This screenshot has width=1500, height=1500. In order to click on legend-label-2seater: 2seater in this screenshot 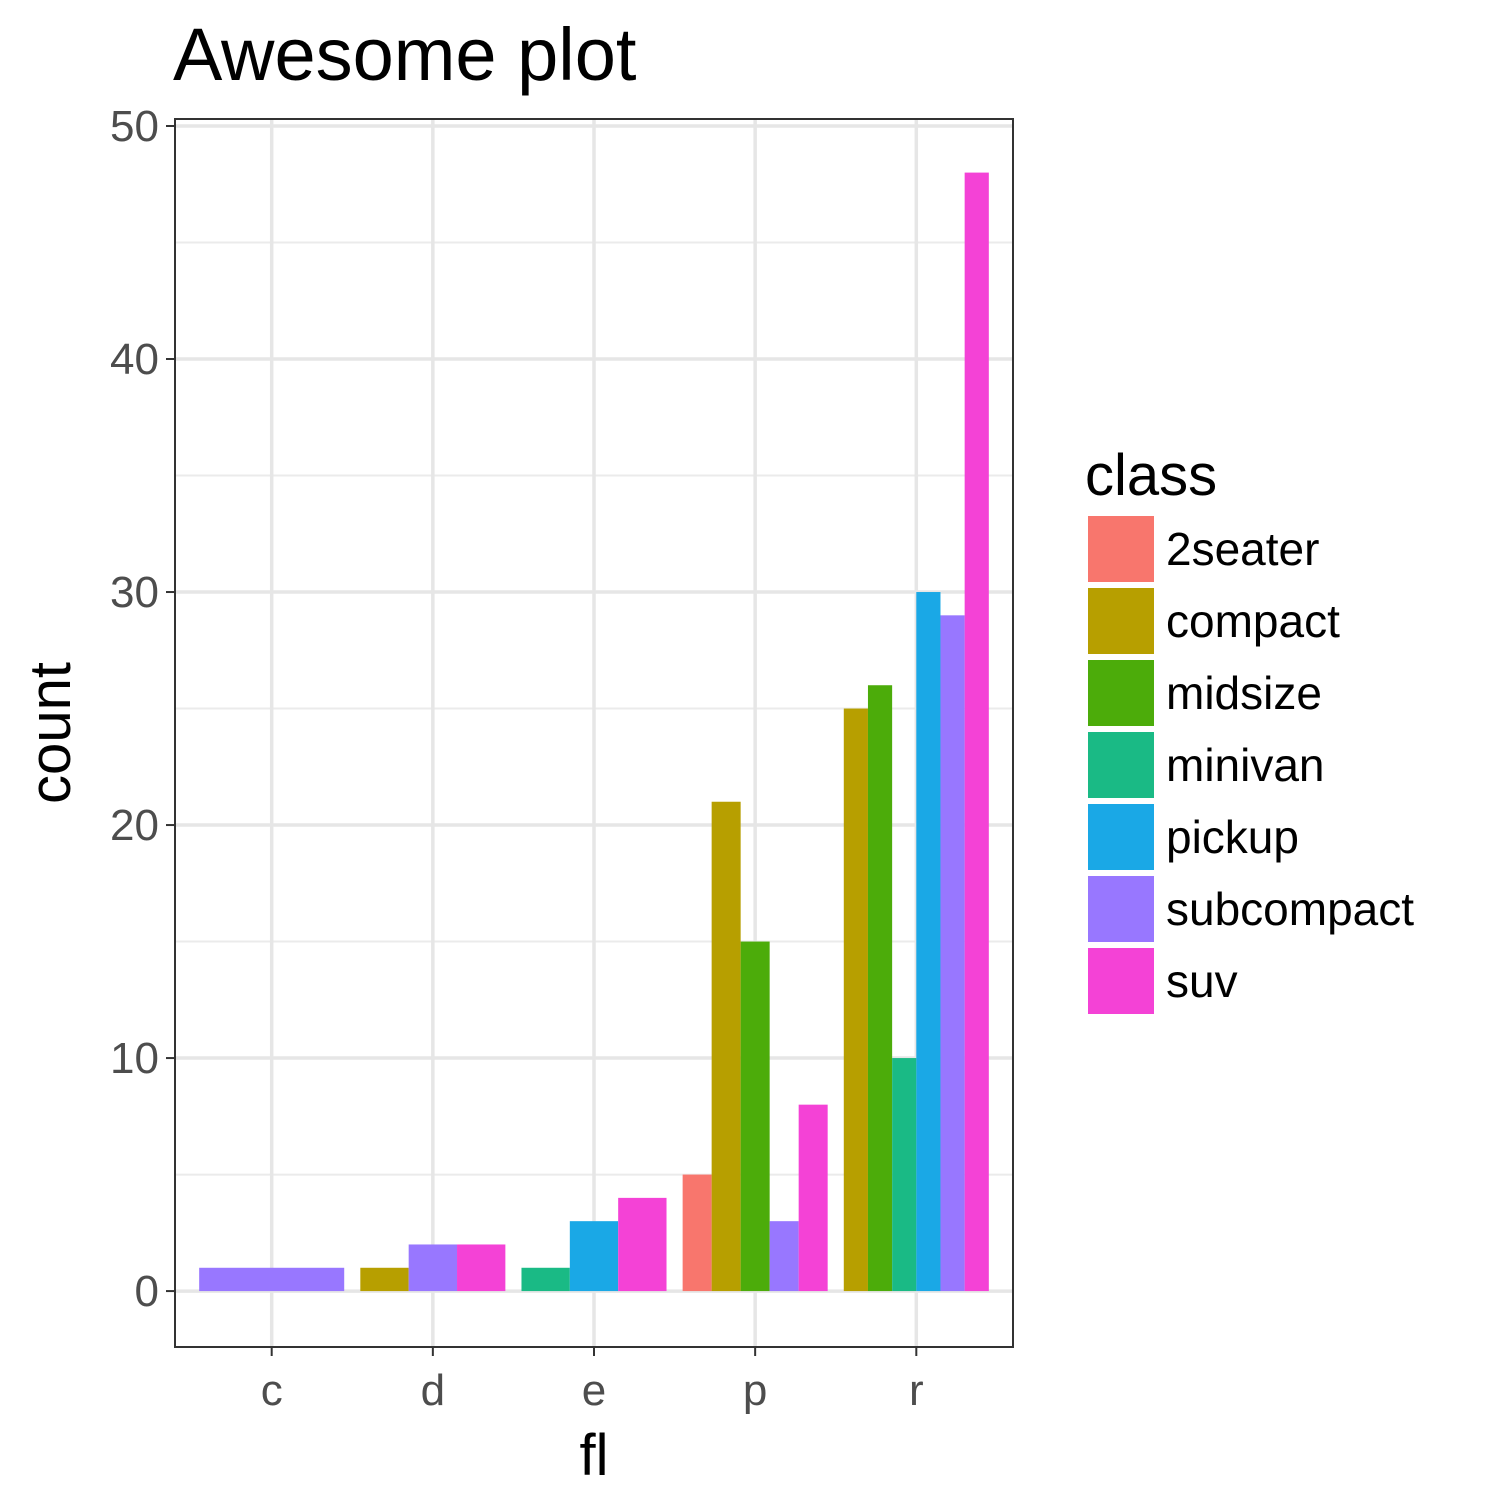, I will do `click(1242, 549)`.